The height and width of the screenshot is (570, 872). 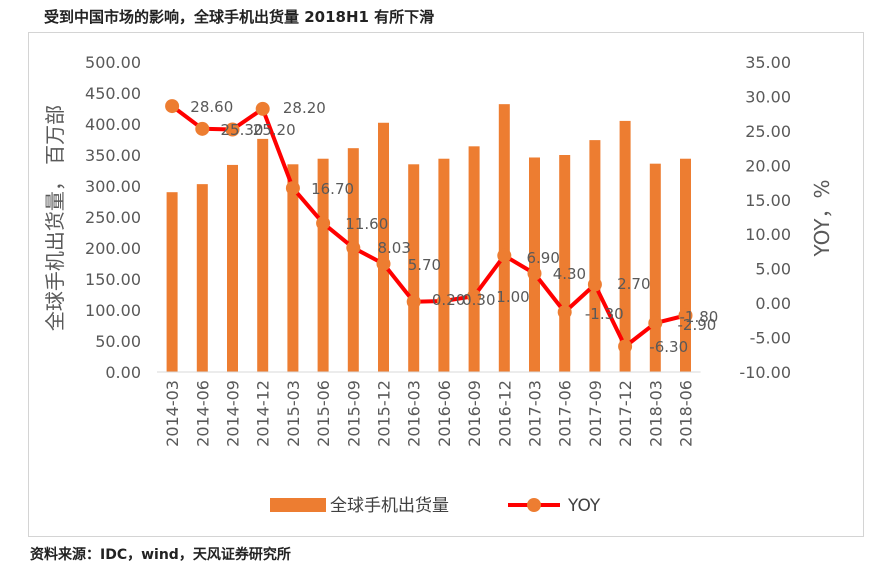 What do you see at coordinates (543, 258) in the screenshot?
I see `data-label-2017-03: 6.90` at bounding box center [543, 258].